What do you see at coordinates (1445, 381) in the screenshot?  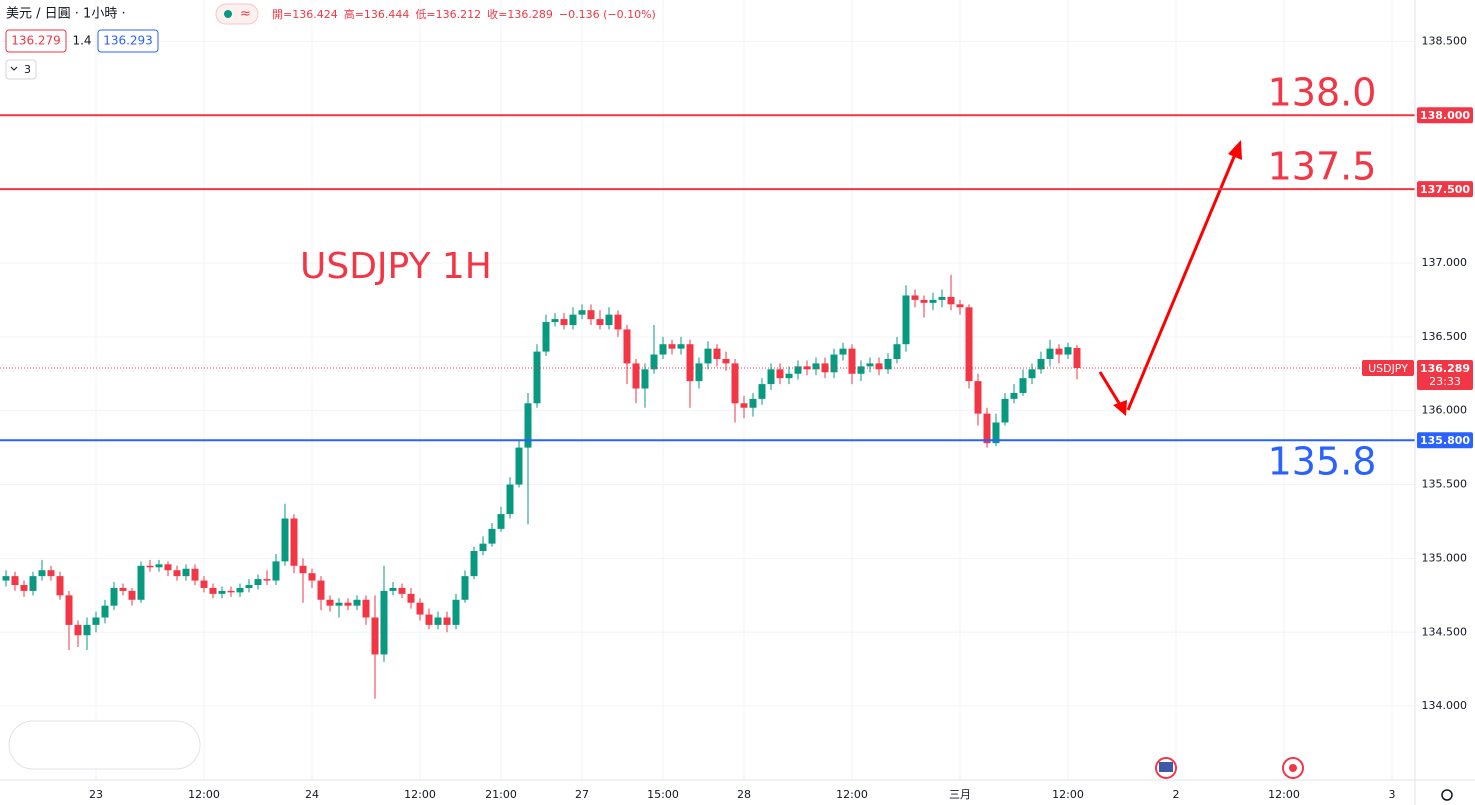 I see `countdown: 23:33` at bounding box center [1445, 381].